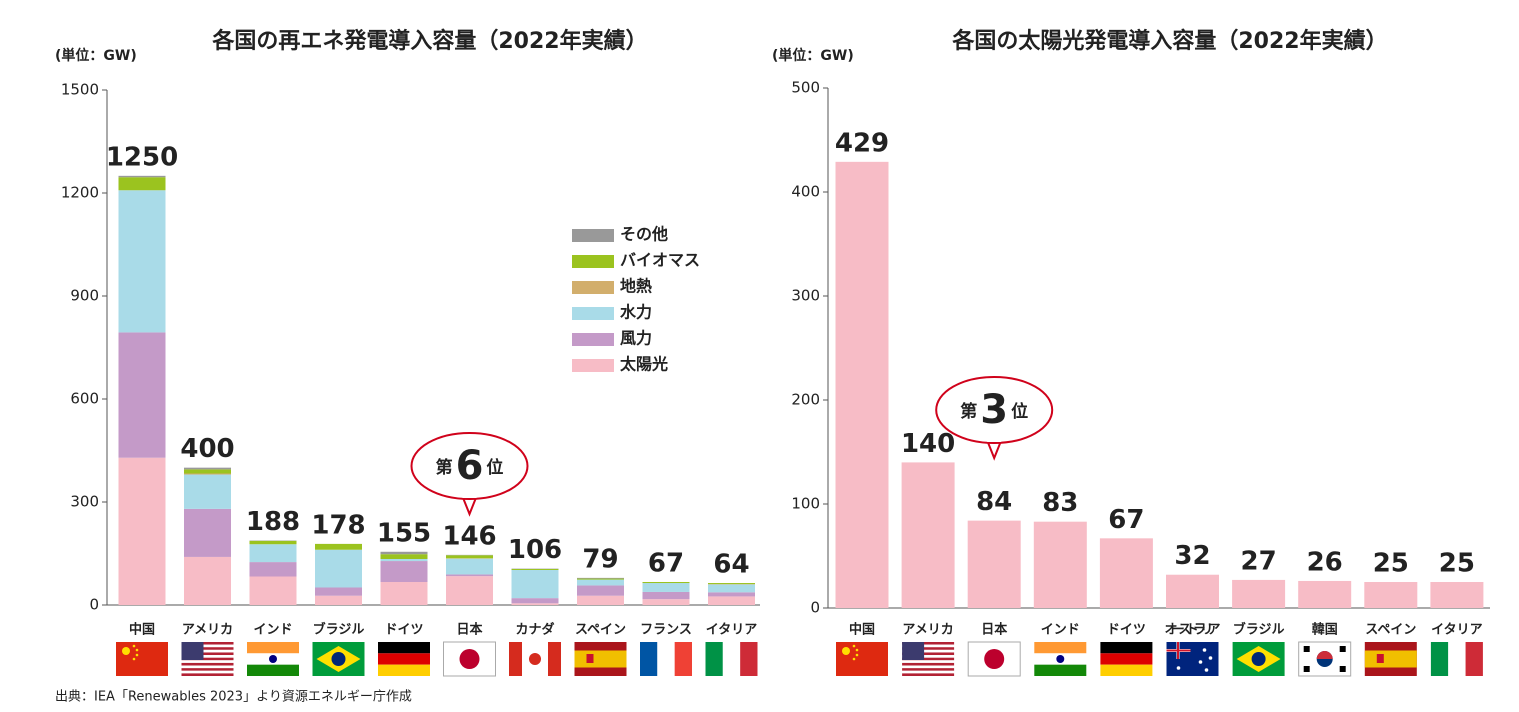 This screenshot has height=712, width=1519. What do you see at coordinates (636, 312) in the screenshot?
I see `legend-label: 水力` at bounding box center [636, 312].